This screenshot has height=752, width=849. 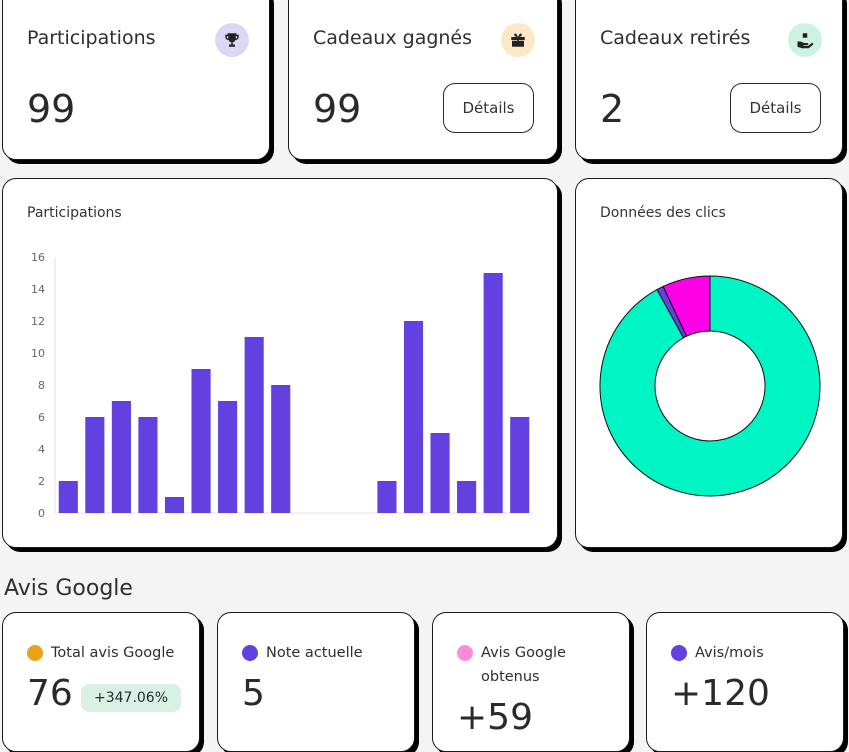 I want to click on y-tick-label: 16, so click(x=38, y=257).